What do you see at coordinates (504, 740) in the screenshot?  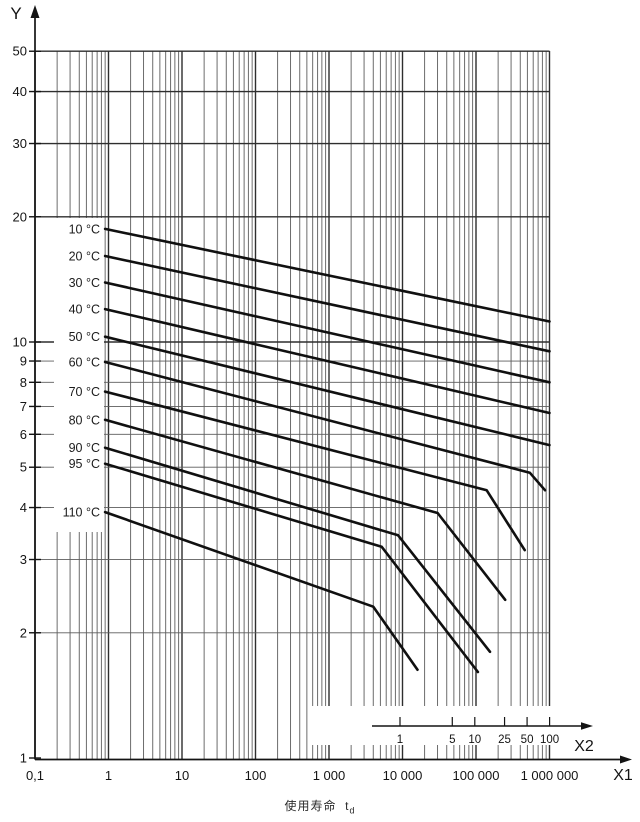 I see `x2-tick-label: 25` at bounding box center [504, 740].